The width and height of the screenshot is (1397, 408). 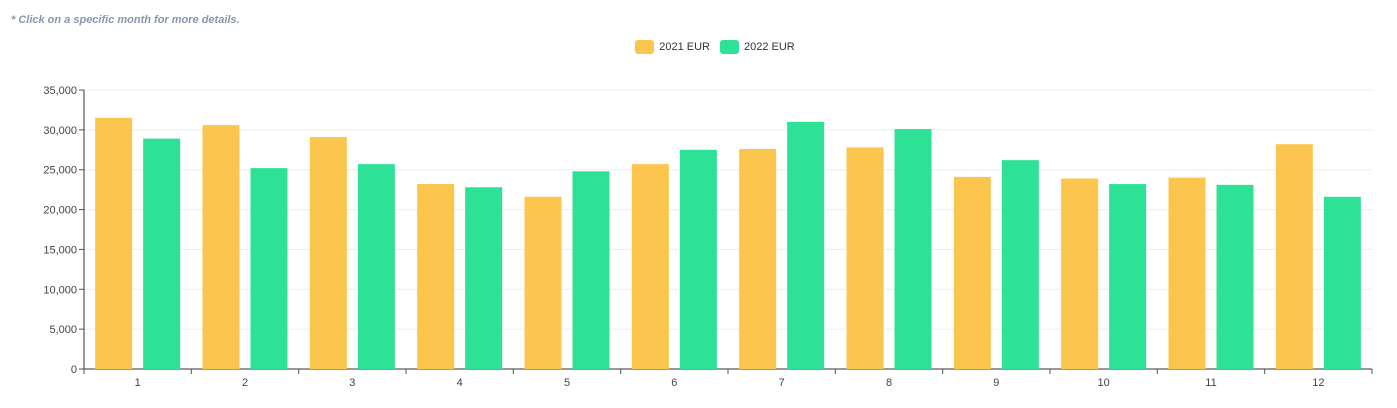 I want to click on legend-label-2022: 2022 EUR, so click(x=769, y=47).